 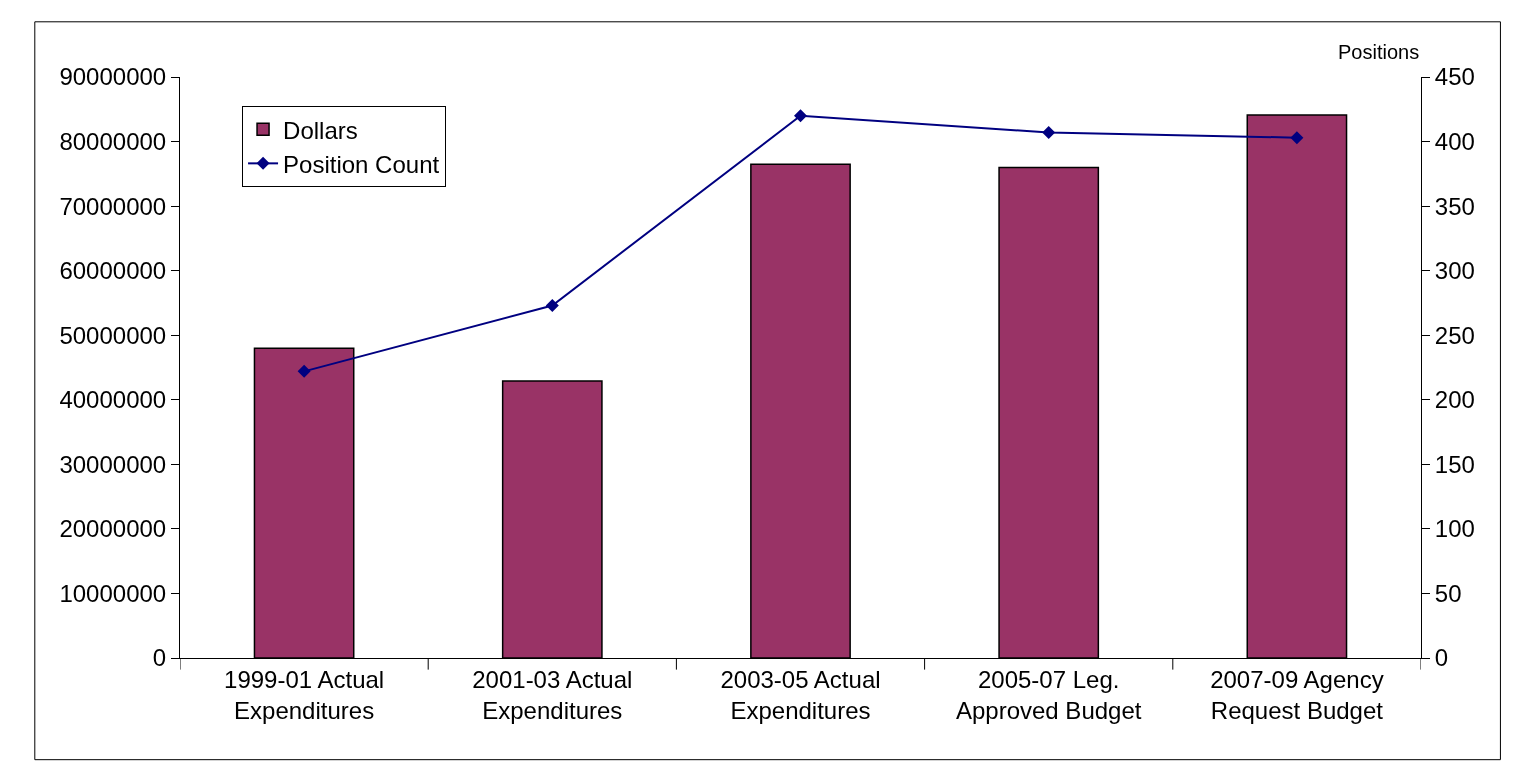 What do you see at coordinates (1454, 335) in the screenshot?
I see `y2-tick-label: 250` at bounding box center [1454, 335].